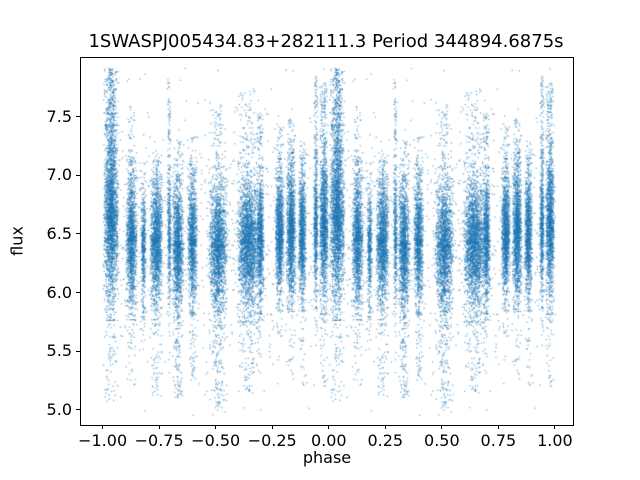  I want to click on x-tick-label: −0.25, so click(272, 440).